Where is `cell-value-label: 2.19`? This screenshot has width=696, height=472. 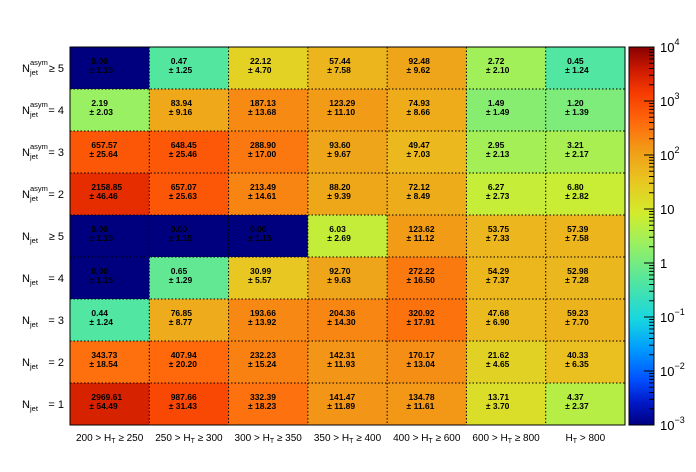
cell-value-label: 2.19 is located at coordinates (99, 103).